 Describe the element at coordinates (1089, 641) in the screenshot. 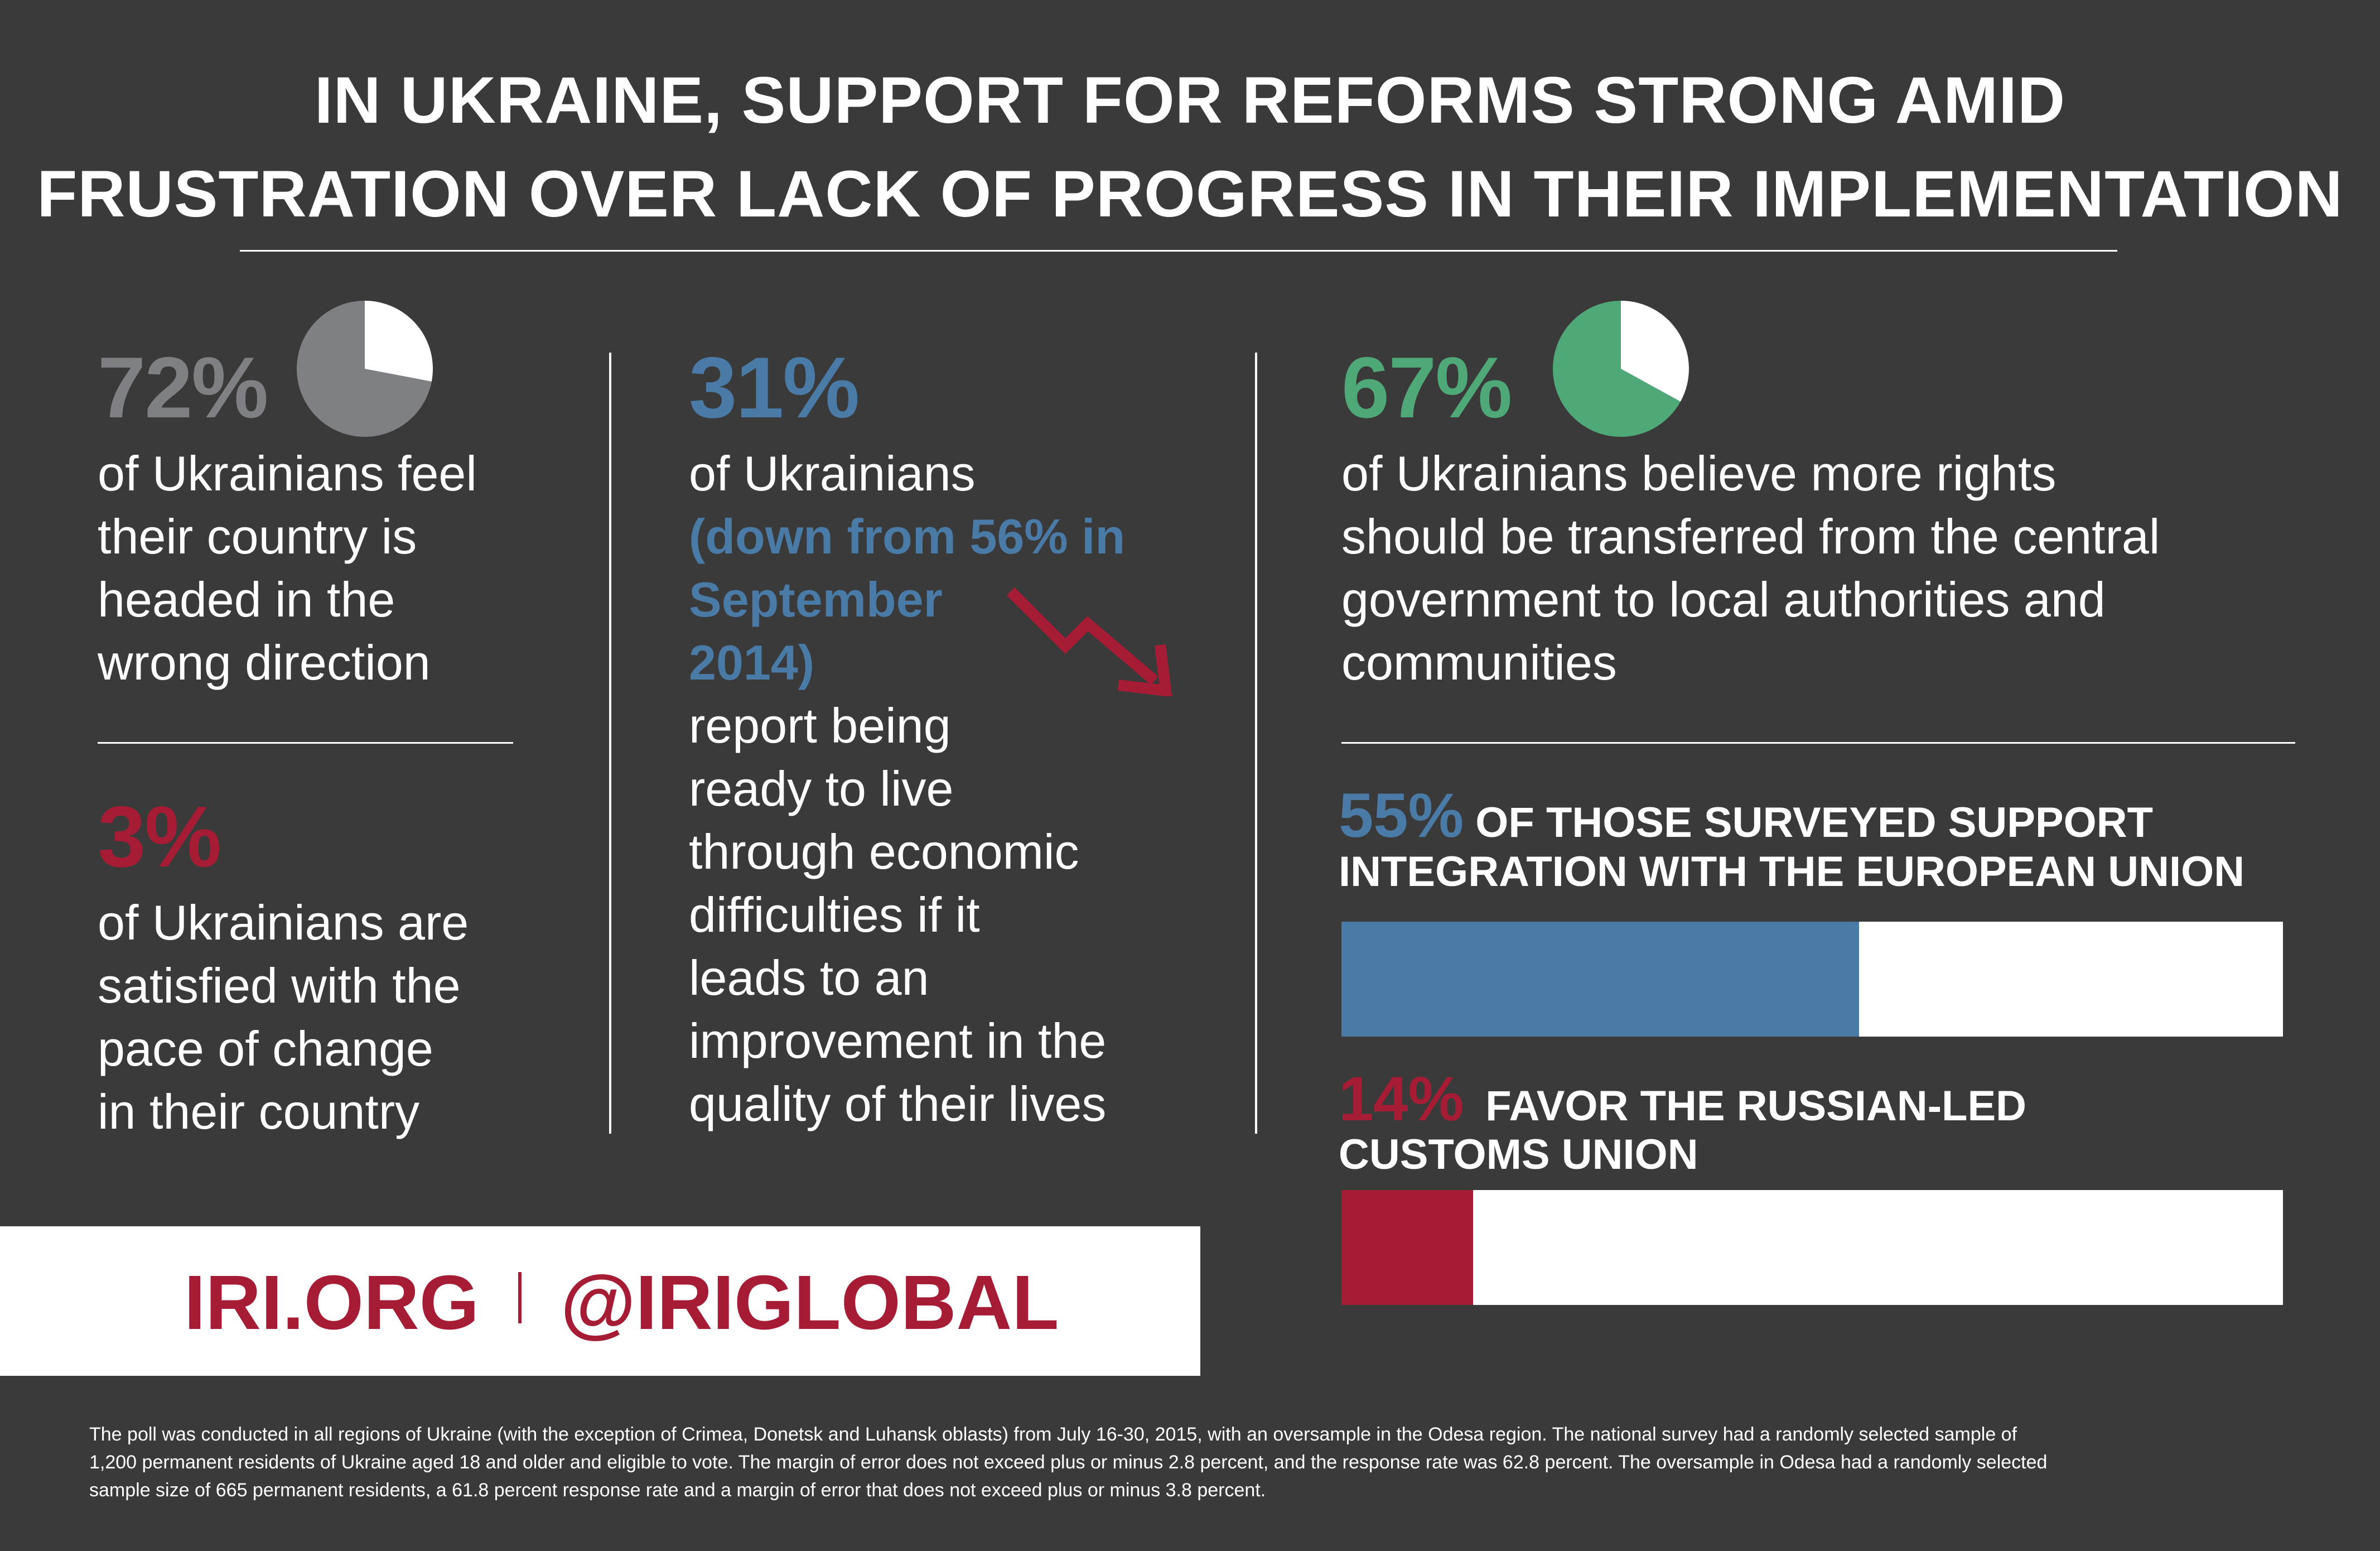

I see `trend-down-arrow-icon` at that location.